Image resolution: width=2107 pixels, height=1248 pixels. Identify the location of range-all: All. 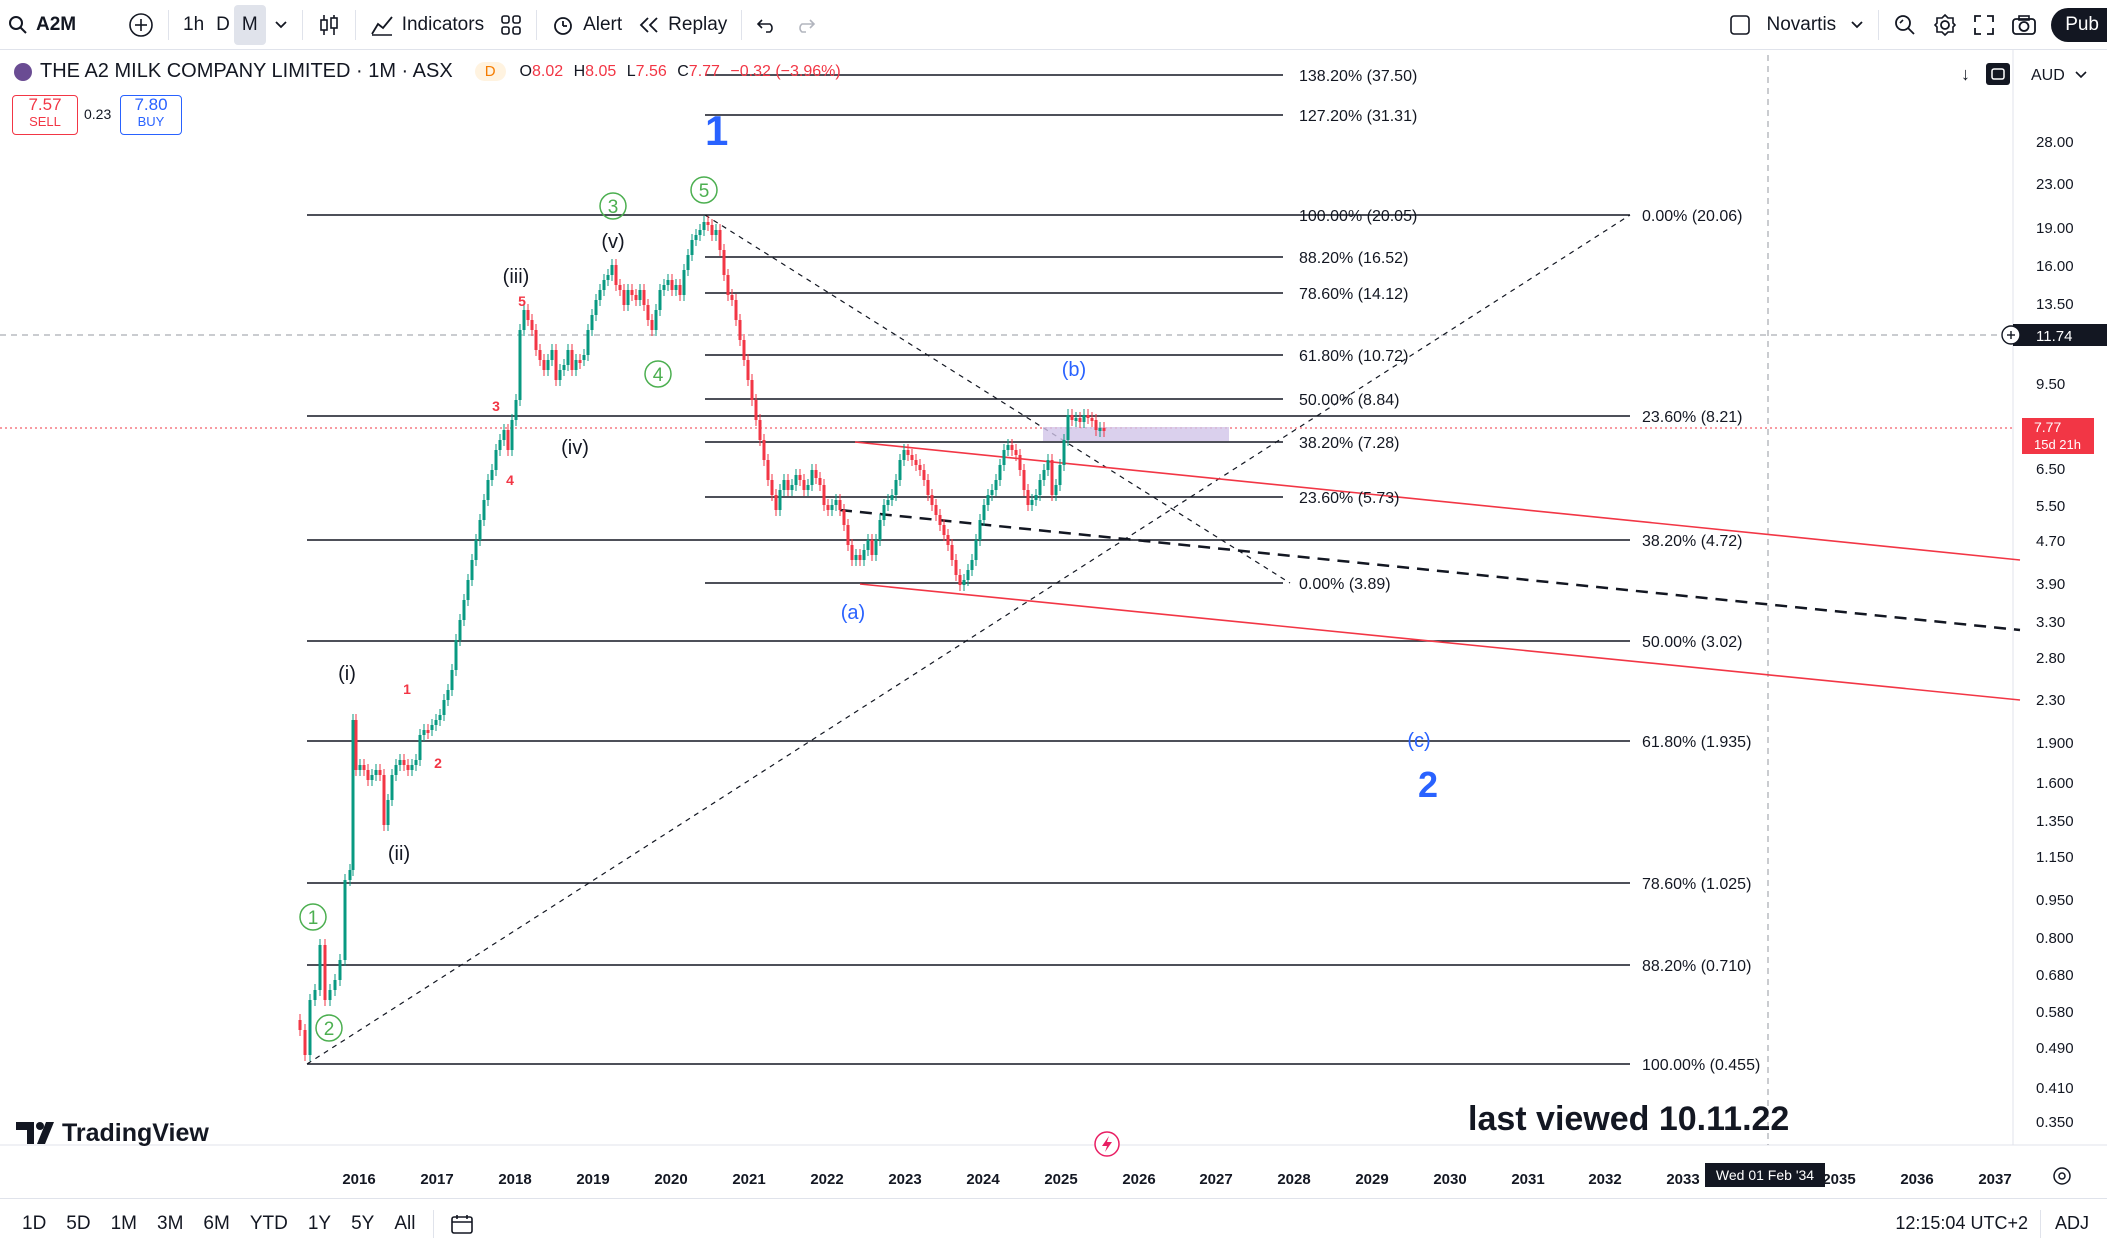
(405, 1223).